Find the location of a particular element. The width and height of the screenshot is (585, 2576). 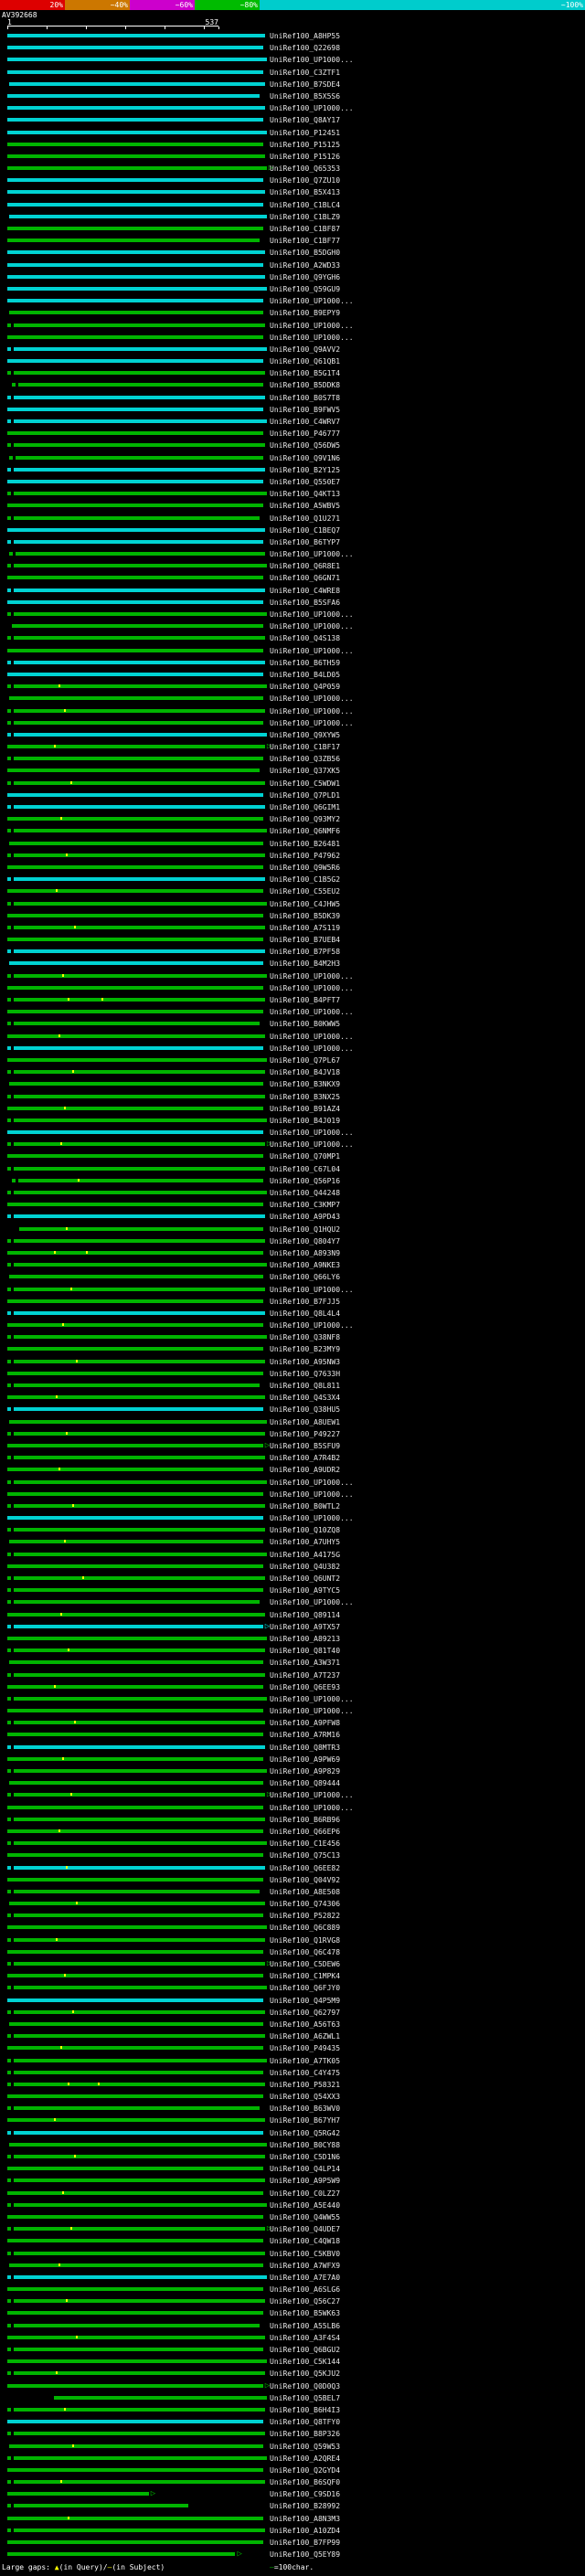

hit-row: UniRef100_C4QW18 is located at coordinates (293, 2241).